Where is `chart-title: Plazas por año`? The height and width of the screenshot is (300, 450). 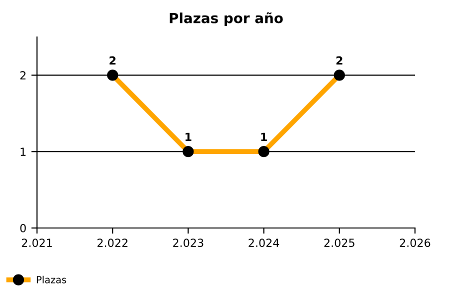 chart-title: Plazas por año is located at coordinates (226, 19).